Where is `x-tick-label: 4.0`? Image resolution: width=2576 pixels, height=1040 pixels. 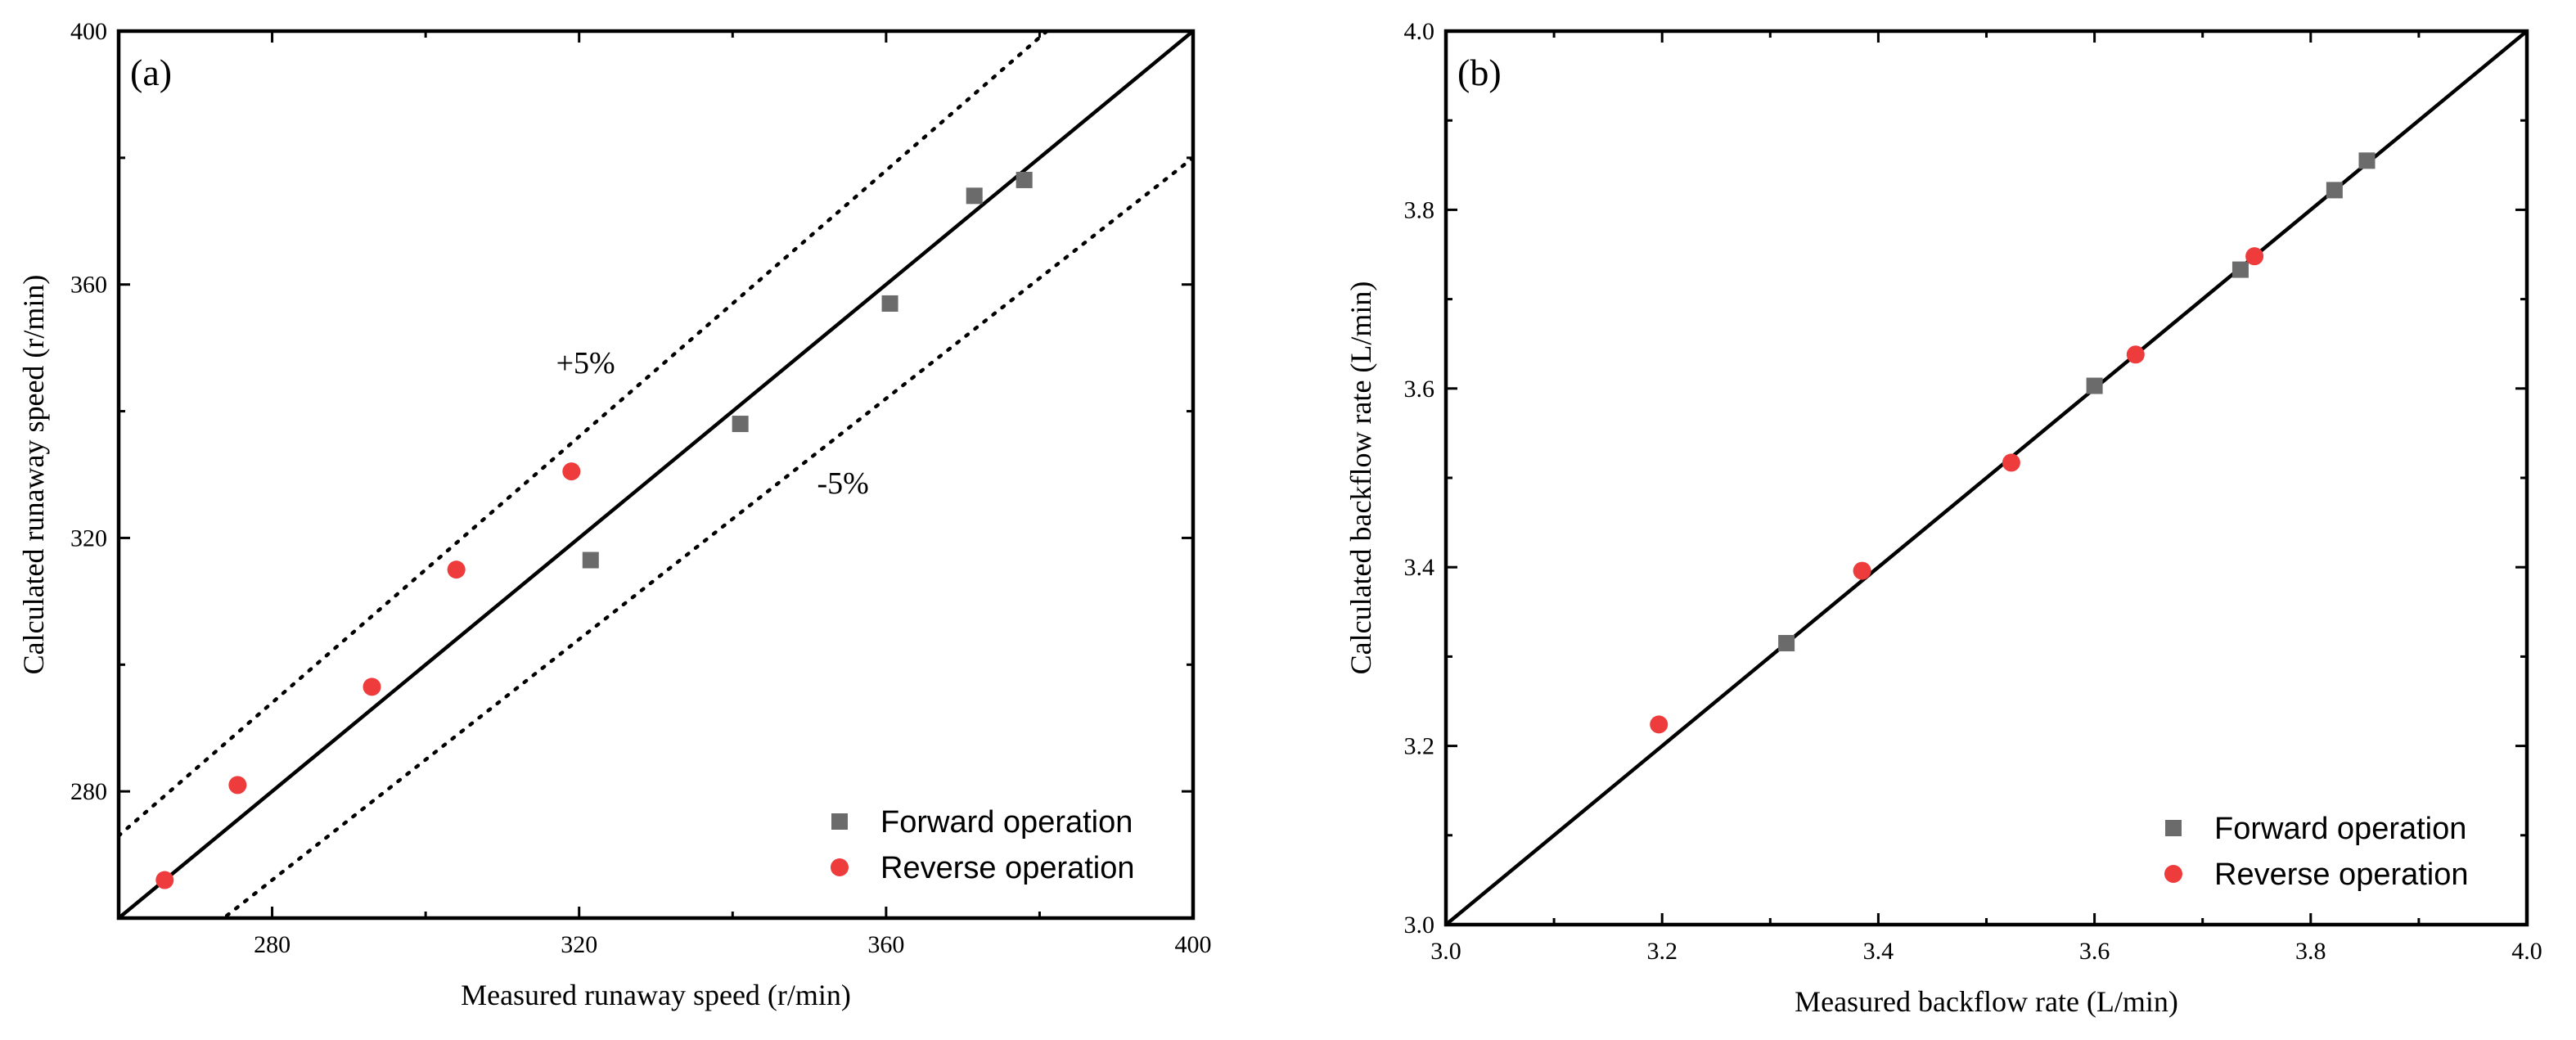
x-tick-label: 4.0 is located at coordinates (2526, 951).